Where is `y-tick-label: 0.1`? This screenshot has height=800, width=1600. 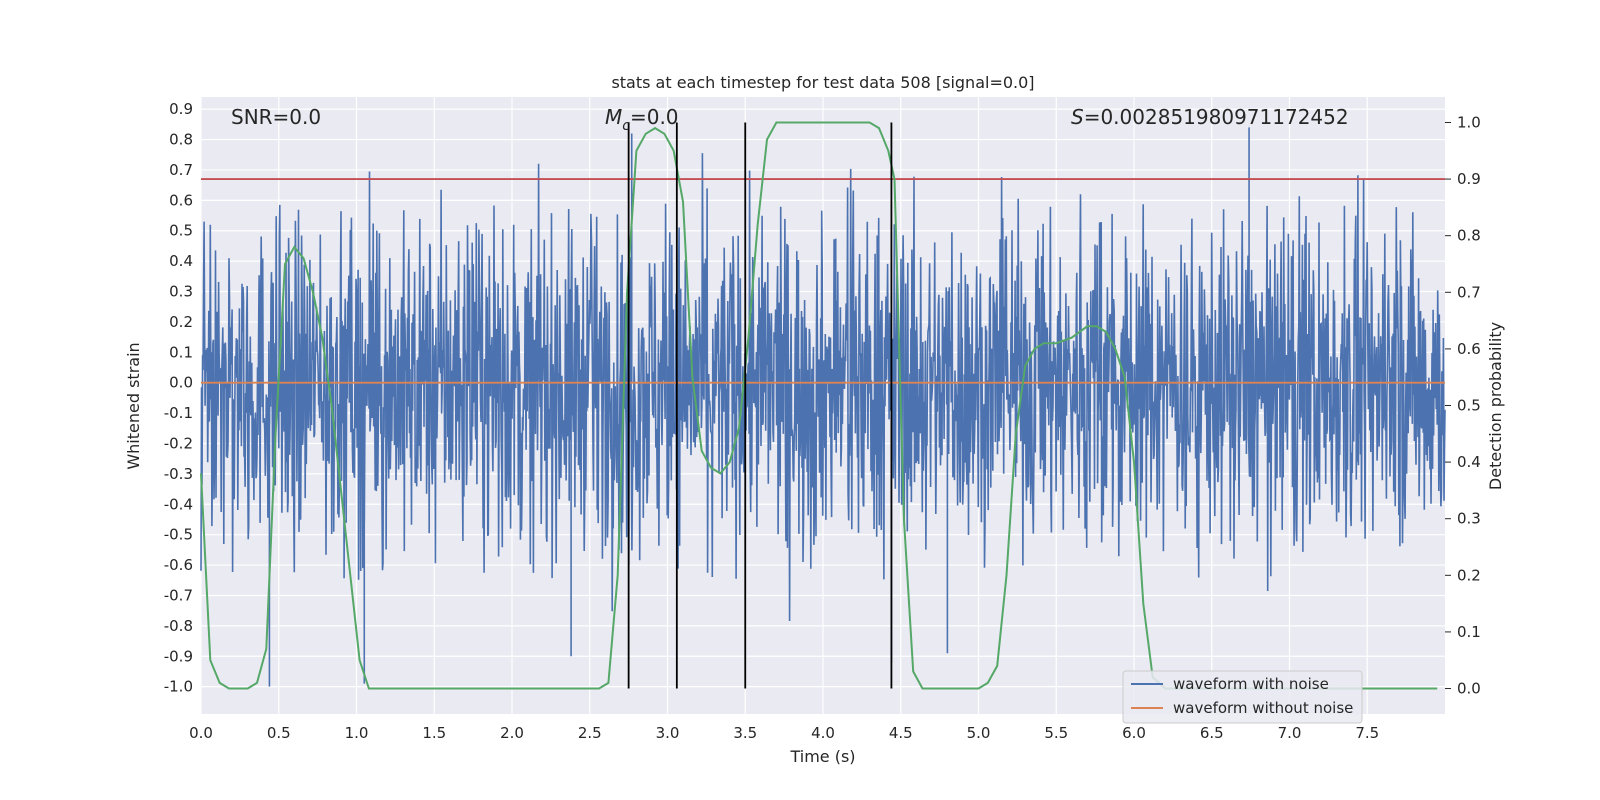
y-tick-label: 0.1 is located at coordinates (181, 352).